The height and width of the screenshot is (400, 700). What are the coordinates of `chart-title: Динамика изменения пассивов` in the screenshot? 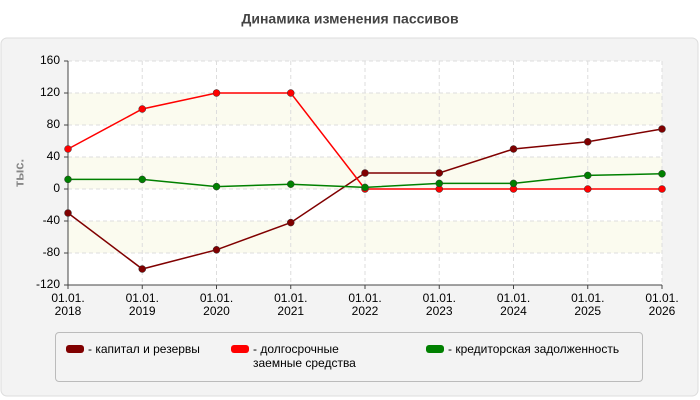 It's located at (350, 19).